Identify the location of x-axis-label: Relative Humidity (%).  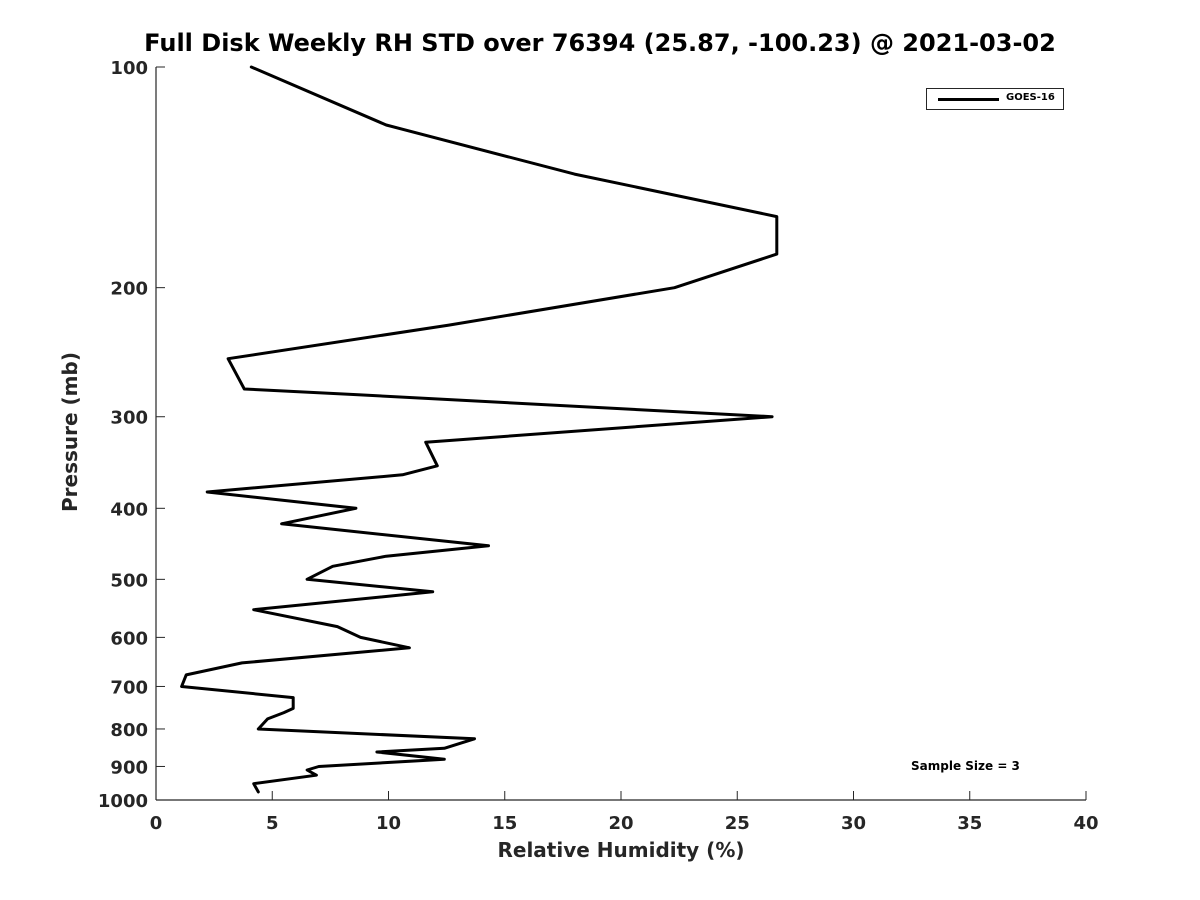
(621, 850).